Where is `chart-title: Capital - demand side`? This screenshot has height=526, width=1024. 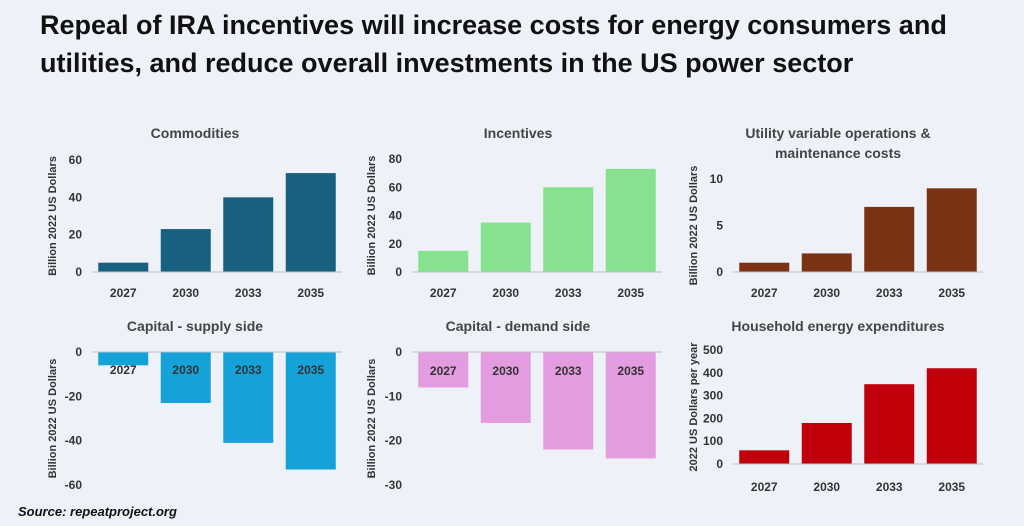 chart-title: Capital - demand side is located at coordinates (518, 326).